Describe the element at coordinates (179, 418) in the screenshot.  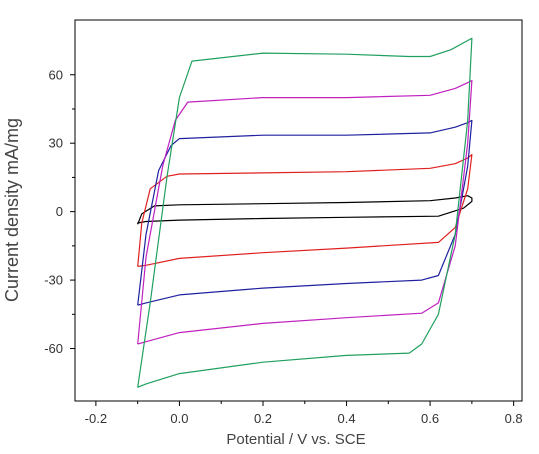
I see `x-tick-label: 0.0` at that location.